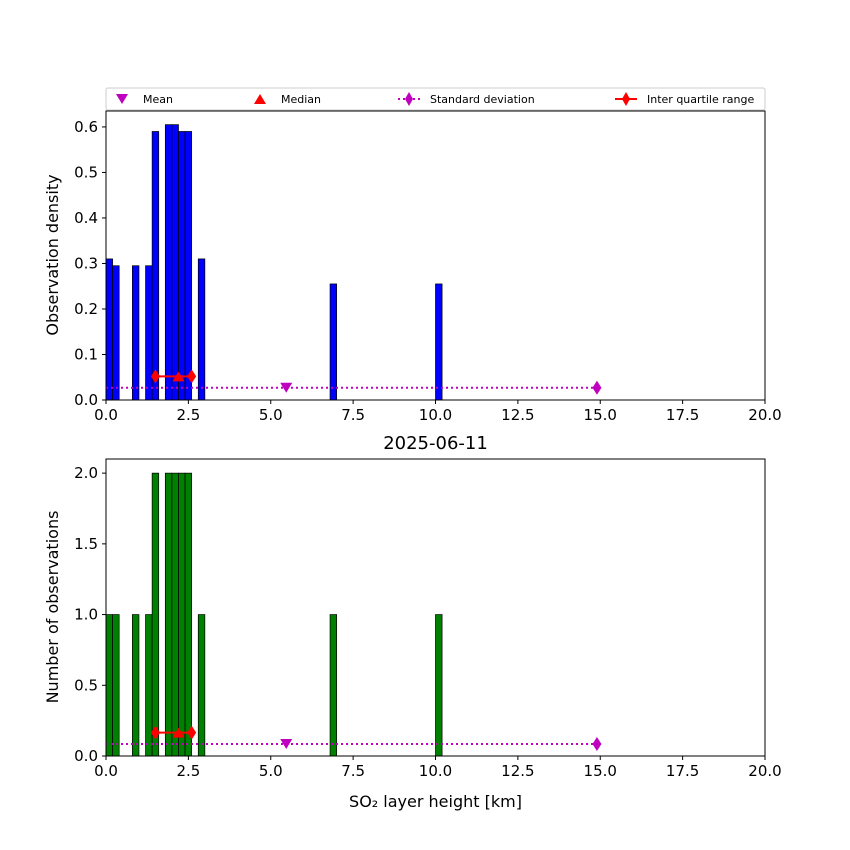  I want to click on legend-mean-label: Mean, so click(158, 99).